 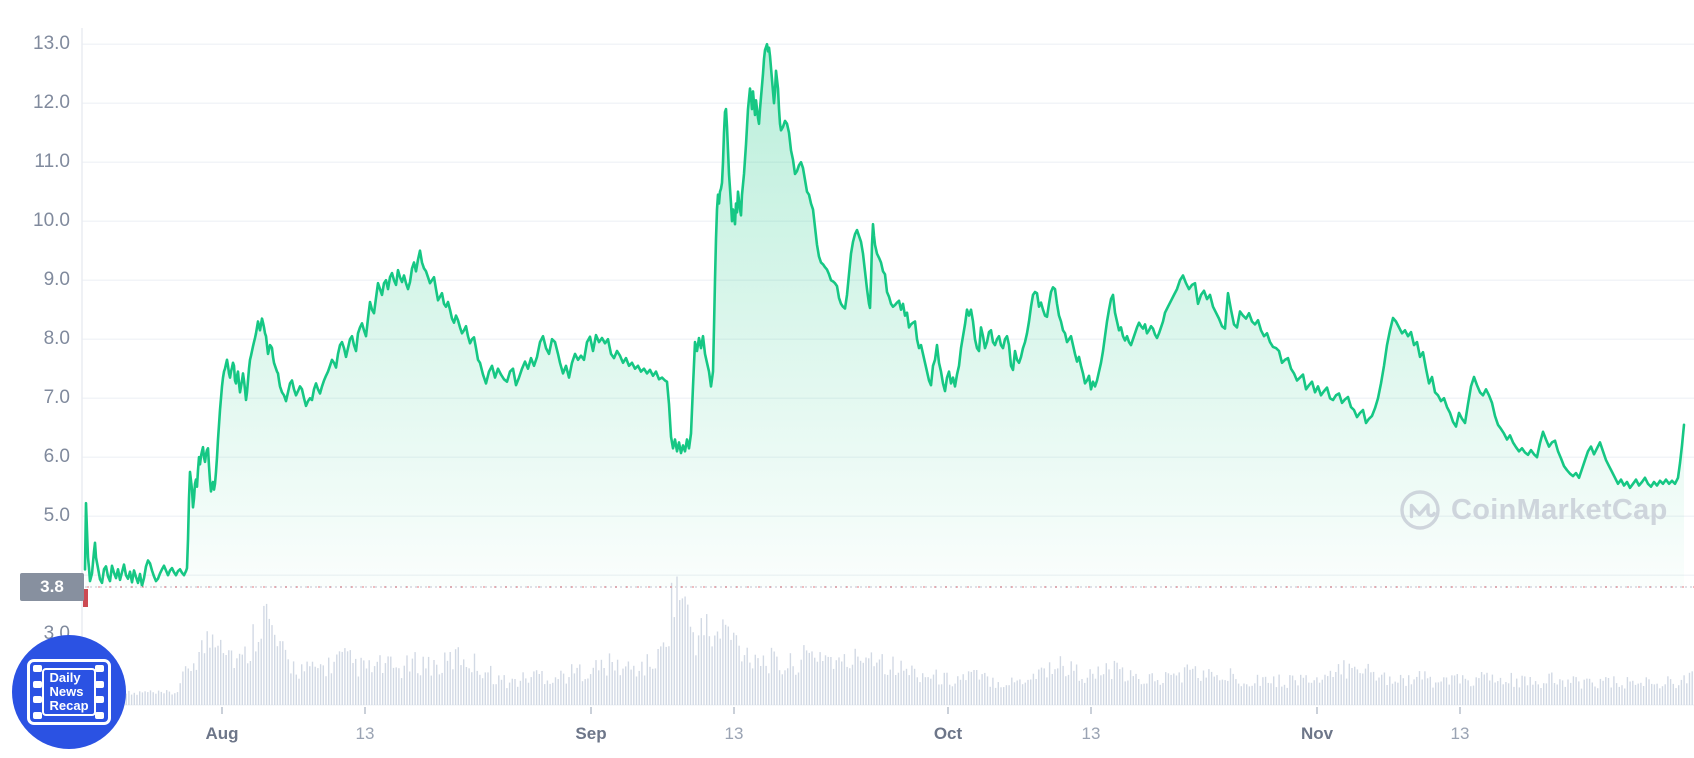 I want to click on film-strip-icon: Daily News Recap, so click(x=69, y=692).